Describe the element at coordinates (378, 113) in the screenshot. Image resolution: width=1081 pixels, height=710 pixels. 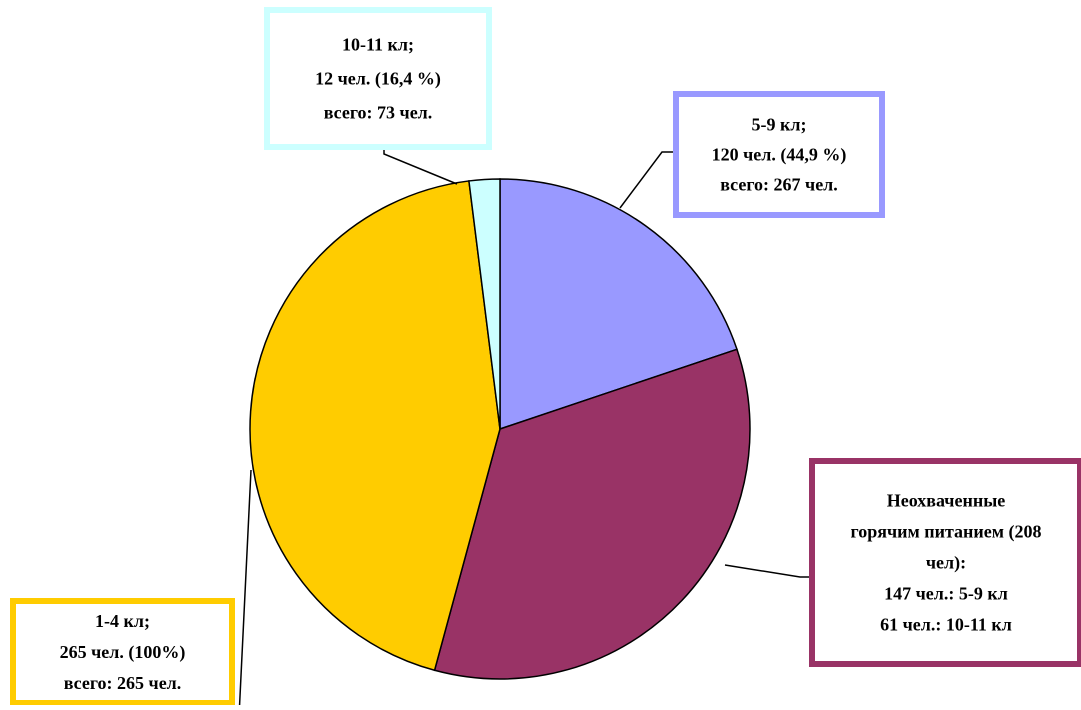
I see `data-label-4-line-3: всего: 73 чел.` at that location.